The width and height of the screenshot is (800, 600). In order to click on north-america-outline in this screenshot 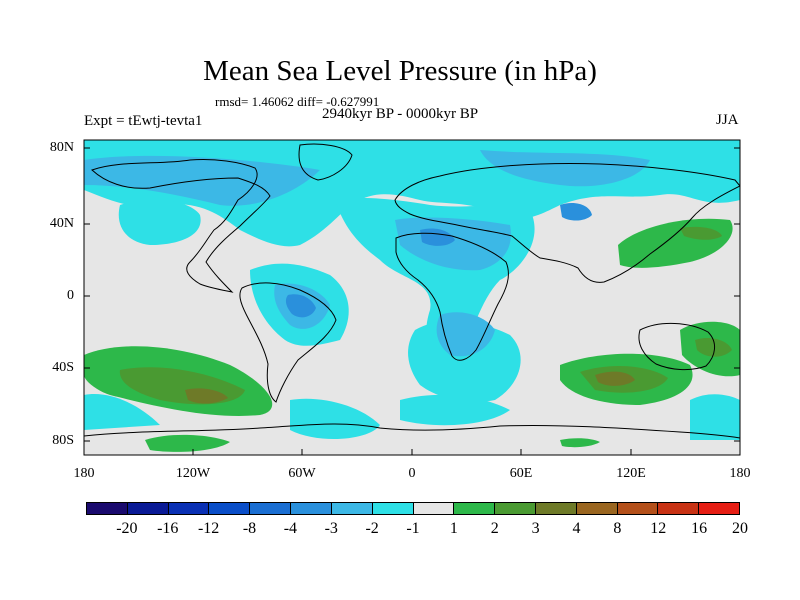, I will do `click(181, 226)`.